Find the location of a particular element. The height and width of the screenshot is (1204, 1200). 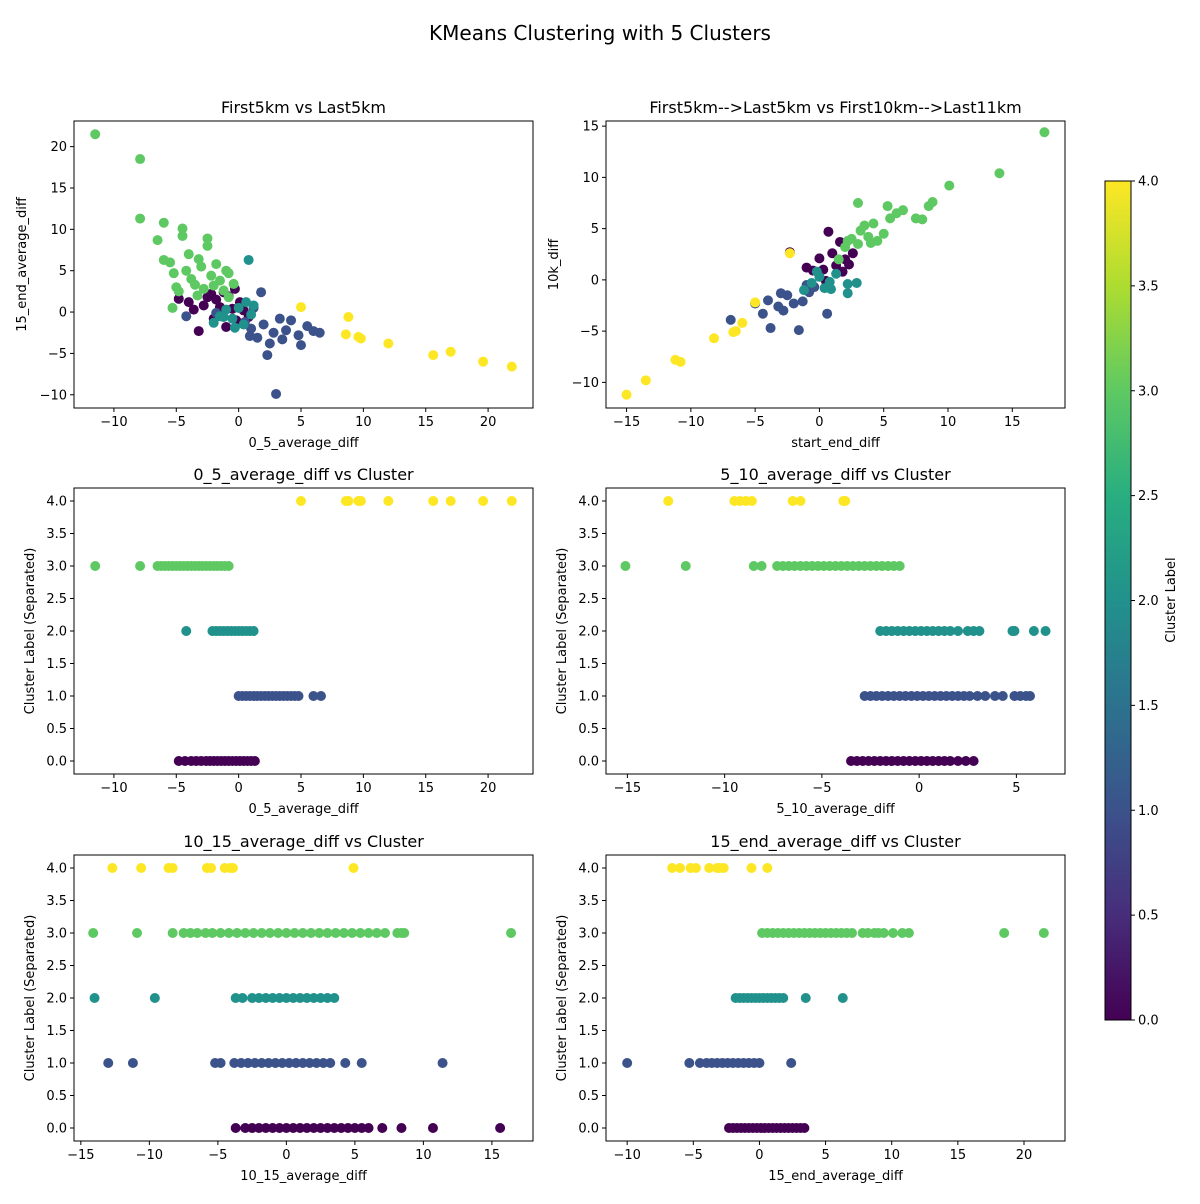

x-tick-label: 5 is located at coordinates (301, 788).